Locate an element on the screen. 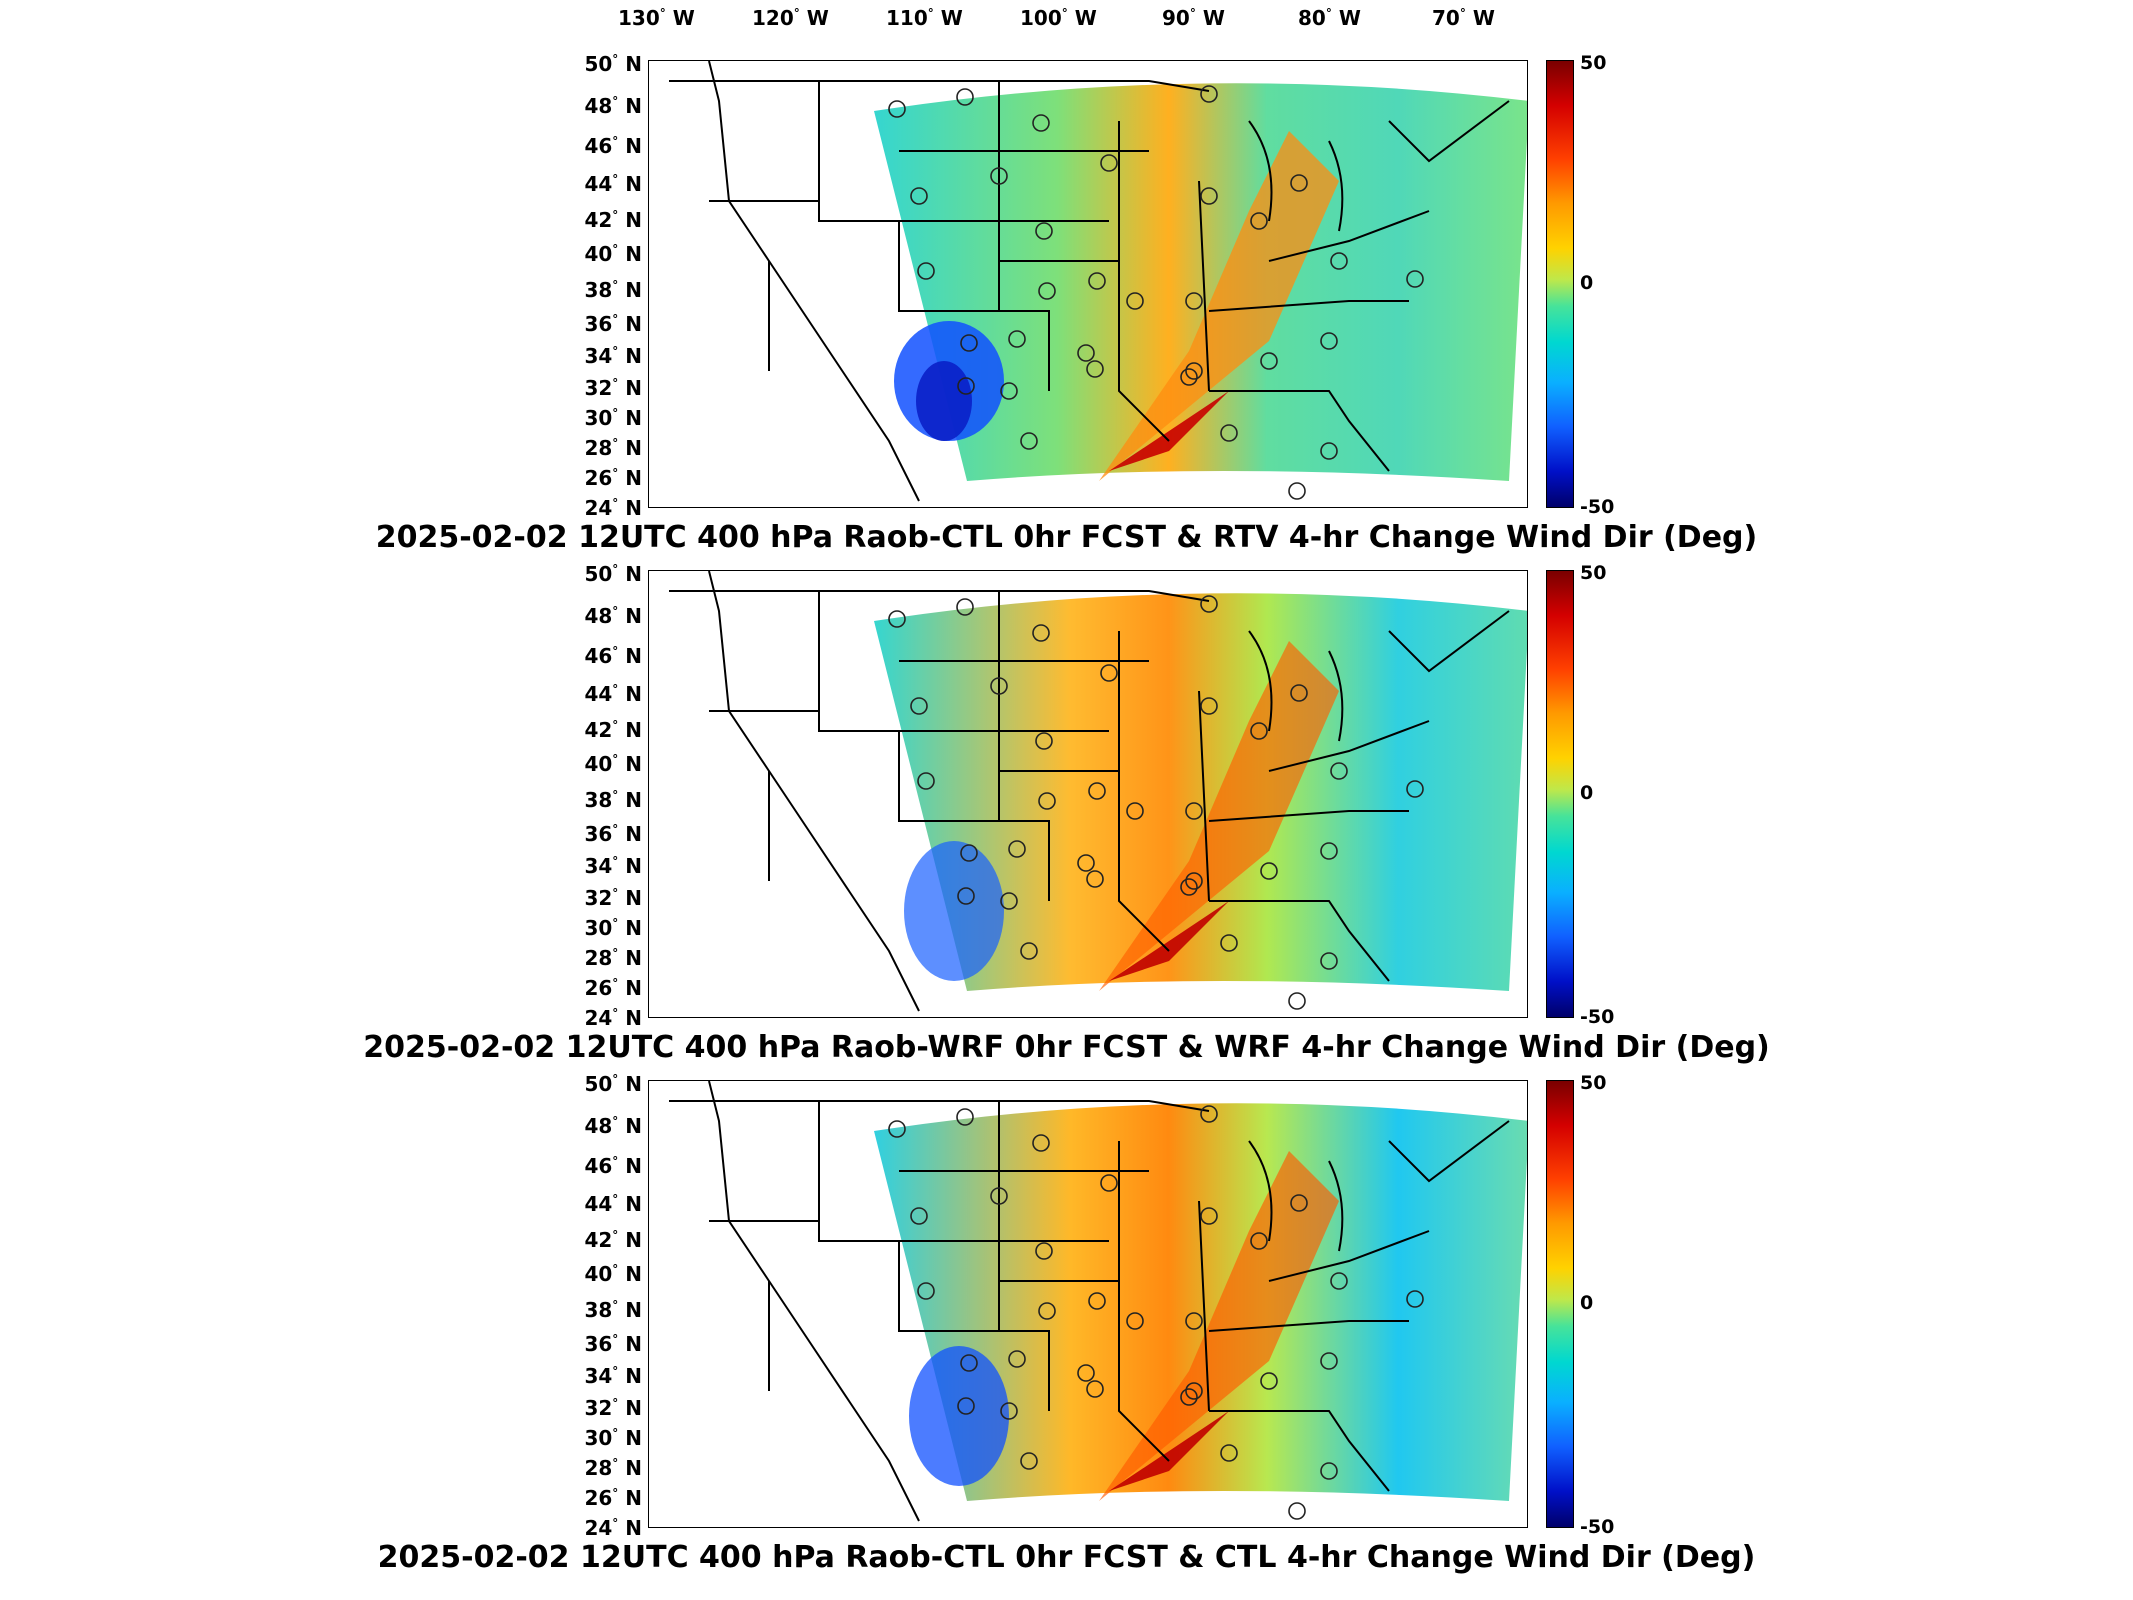 The height and width of the screenshot is (1600, 2133). lon-label: 120° W is located at coordinates (790, 18).